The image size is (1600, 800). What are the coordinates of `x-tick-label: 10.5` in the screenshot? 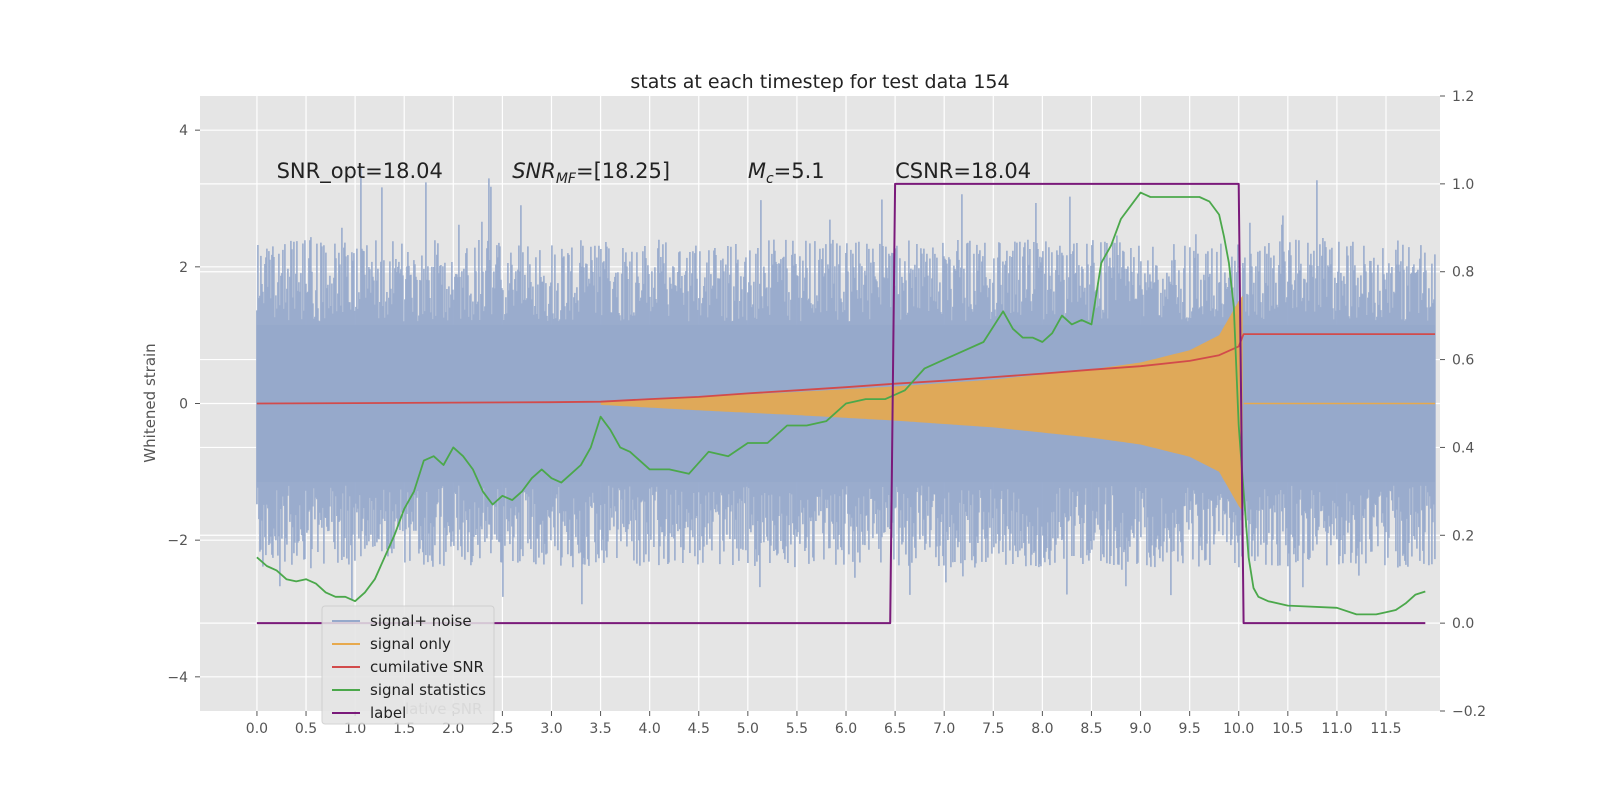 It's located at (1287, 729).